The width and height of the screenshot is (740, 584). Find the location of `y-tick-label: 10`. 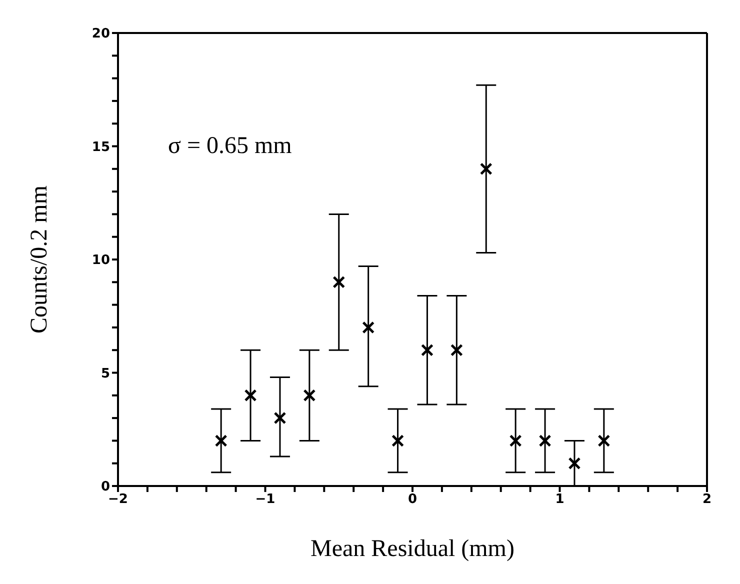

y-tick-label: 10 is located at coordinates (101, 260).